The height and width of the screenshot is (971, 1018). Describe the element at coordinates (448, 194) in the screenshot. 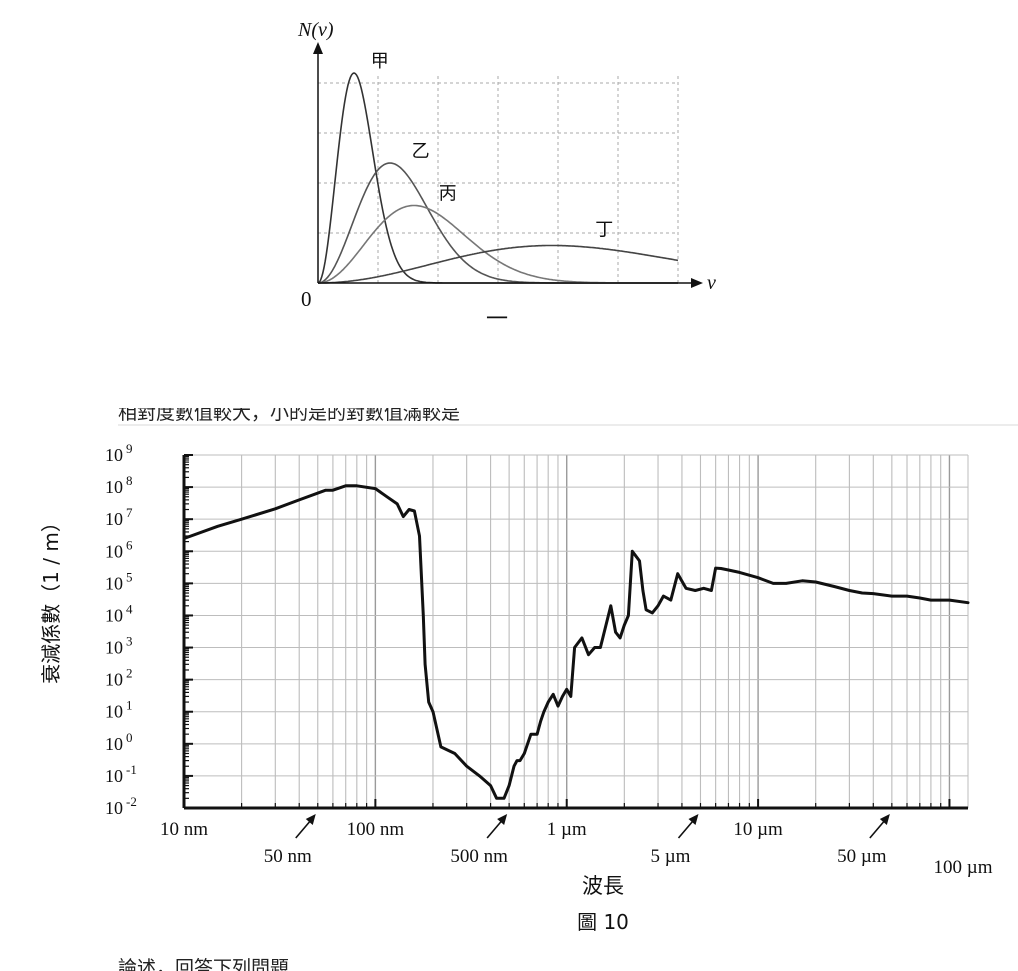

I see `top-curve-label: 丙` at that location.